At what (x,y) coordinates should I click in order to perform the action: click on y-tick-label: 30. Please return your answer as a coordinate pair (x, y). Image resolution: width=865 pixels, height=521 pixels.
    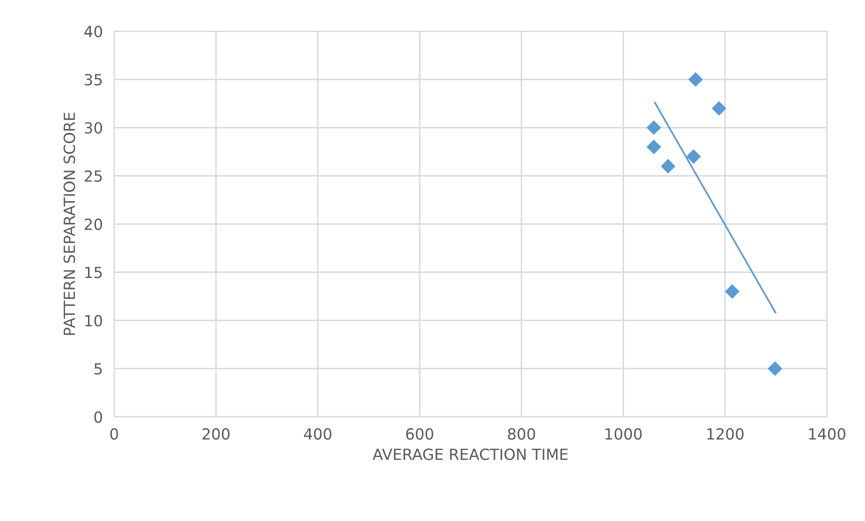
    Looking at the image, I should click on (93, 128).